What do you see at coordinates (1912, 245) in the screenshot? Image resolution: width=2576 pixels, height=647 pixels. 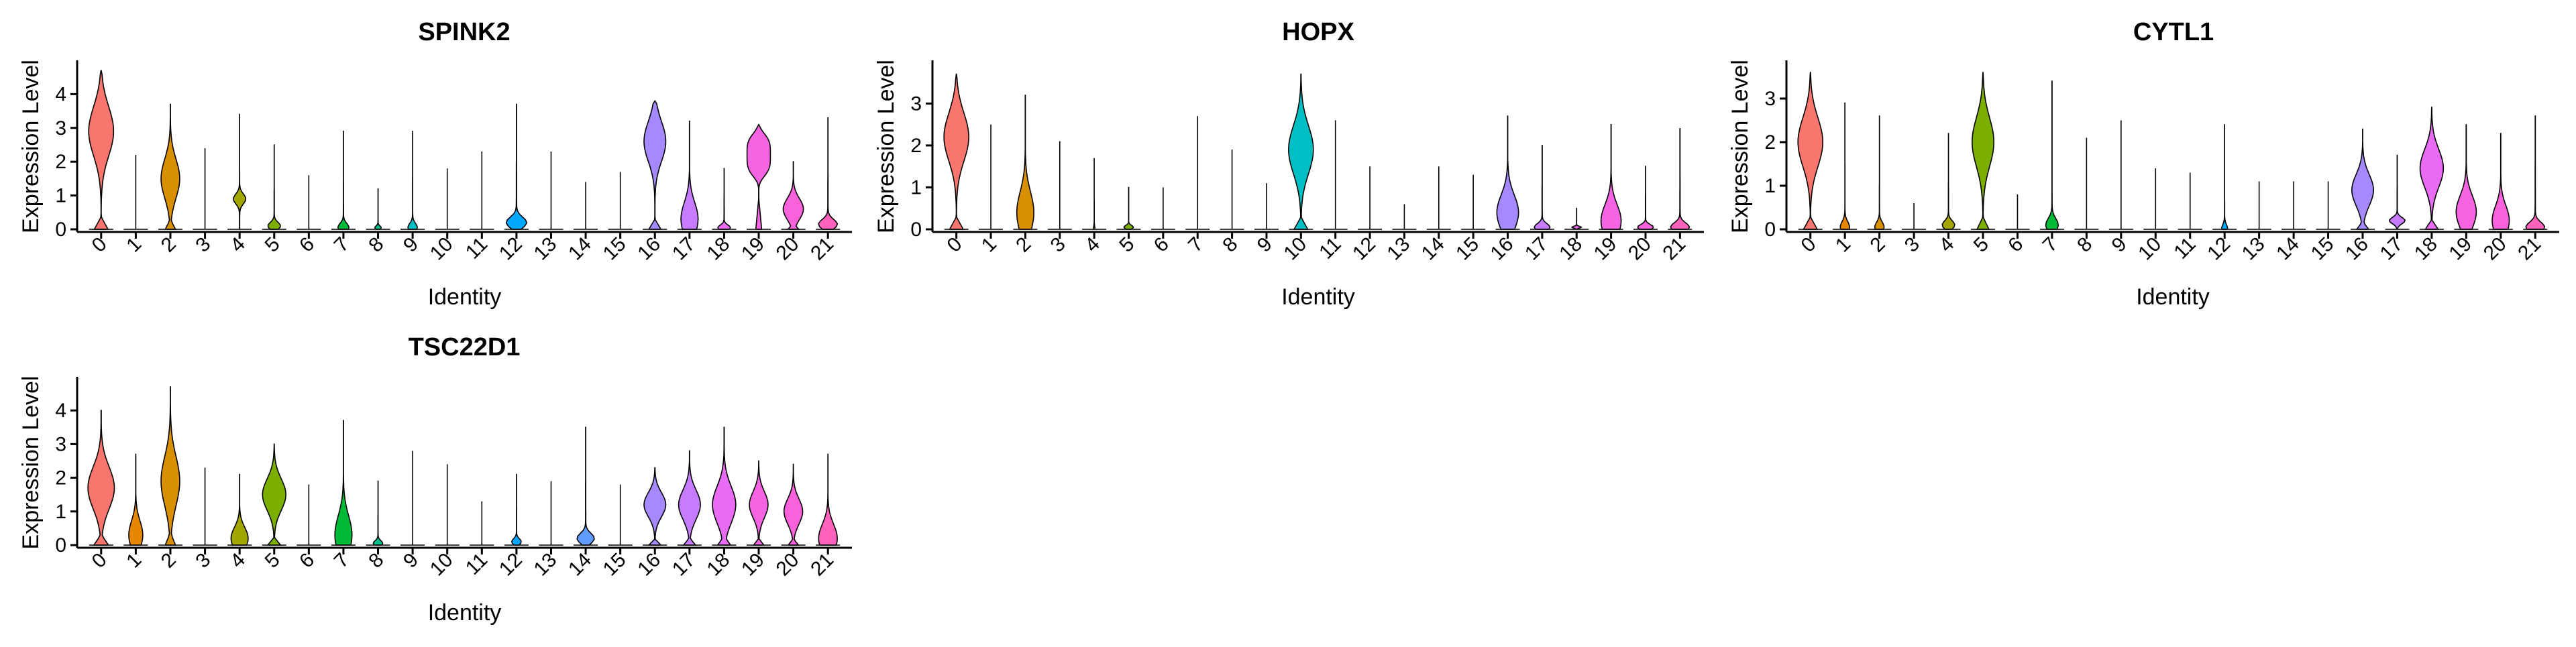 I see `x-tick-label: 3` at bounding box center [1912, 245].